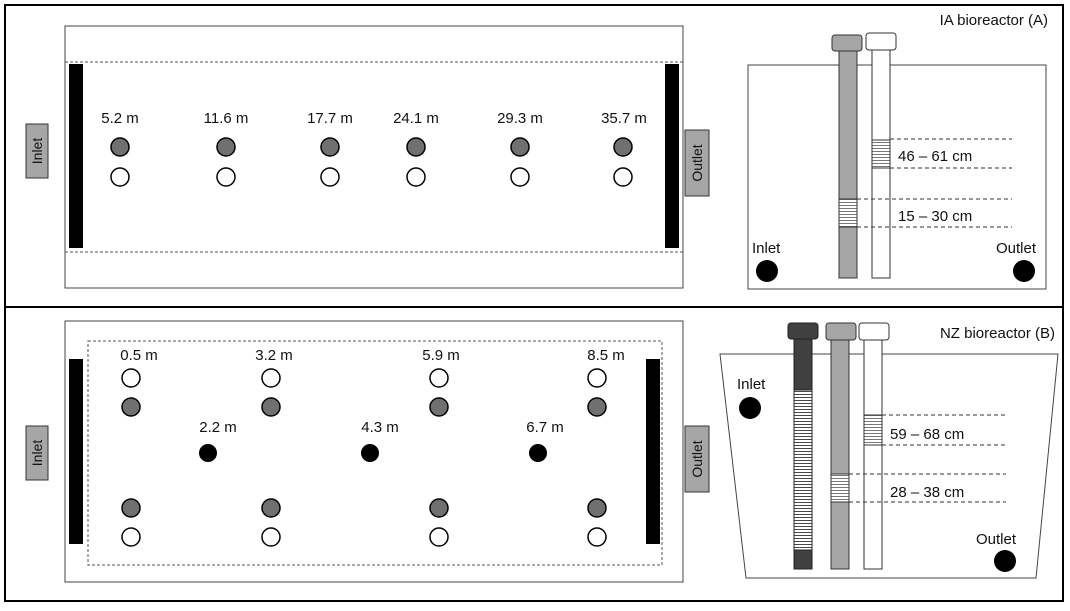 The width and height of the screenshot is (1070, 611). Describe the element at coordinates (606, 355) in the screenshot. I see `panel-b-distance-label: 8.5 m` at that location.